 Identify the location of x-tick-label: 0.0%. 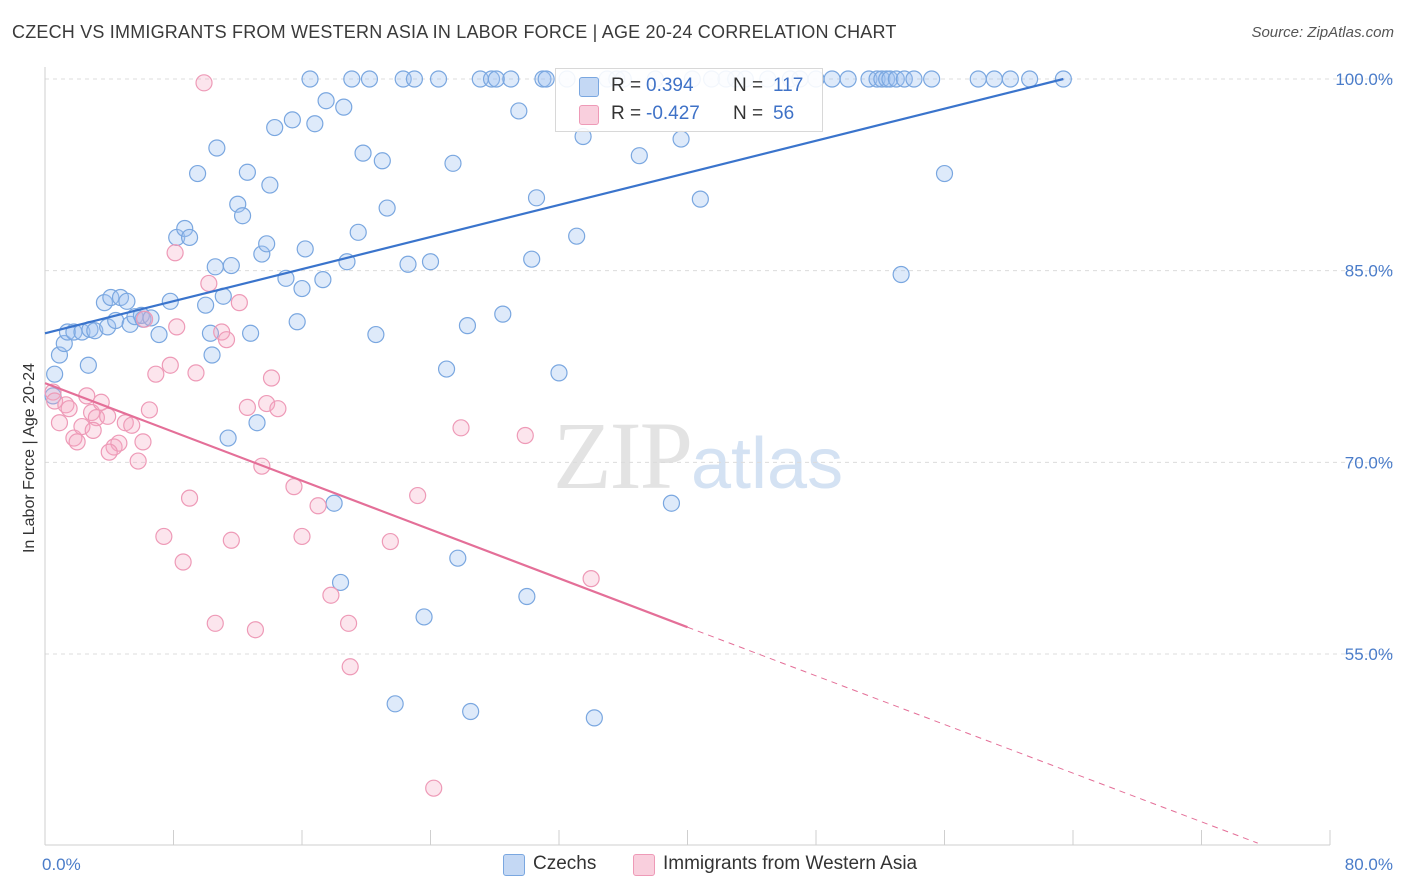
(61, 864).